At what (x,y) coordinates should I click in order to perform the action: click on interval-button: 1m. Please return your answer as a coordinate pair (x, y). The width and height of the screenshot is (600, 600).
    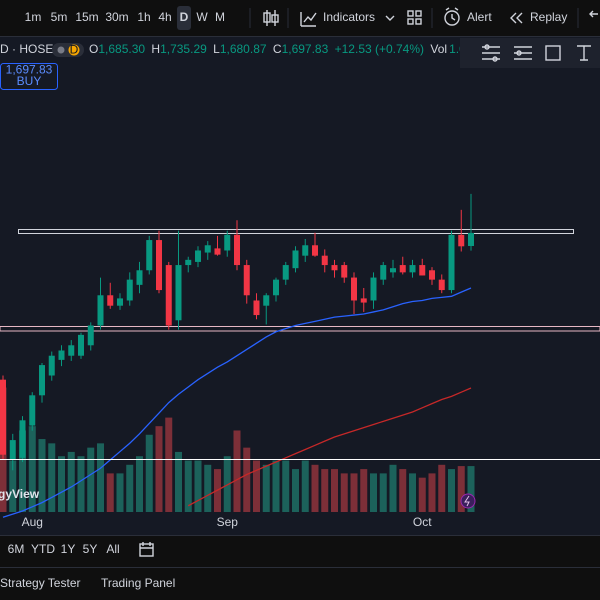
    Looking at the image, I should click on (33, 17).